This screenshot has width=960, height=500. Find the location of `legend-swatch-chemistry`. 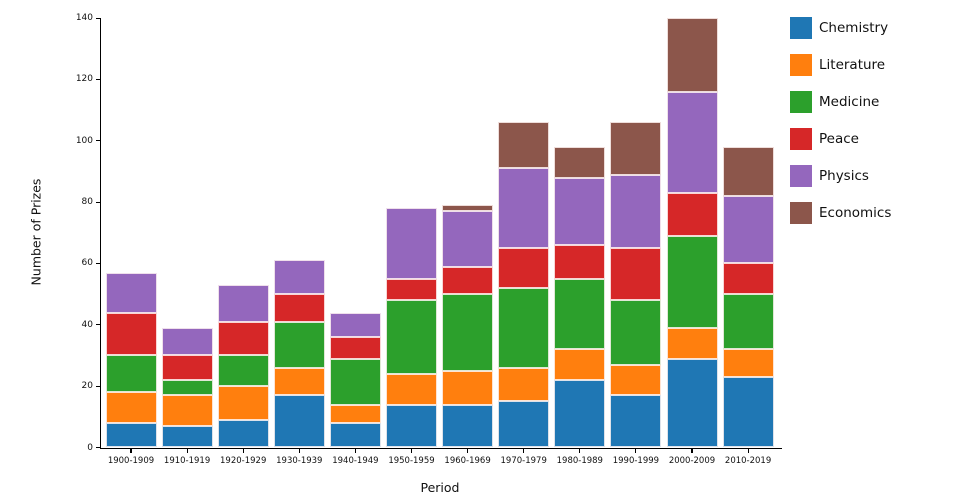

legend-swatch-chemistry is located at coordinates (801, 28).